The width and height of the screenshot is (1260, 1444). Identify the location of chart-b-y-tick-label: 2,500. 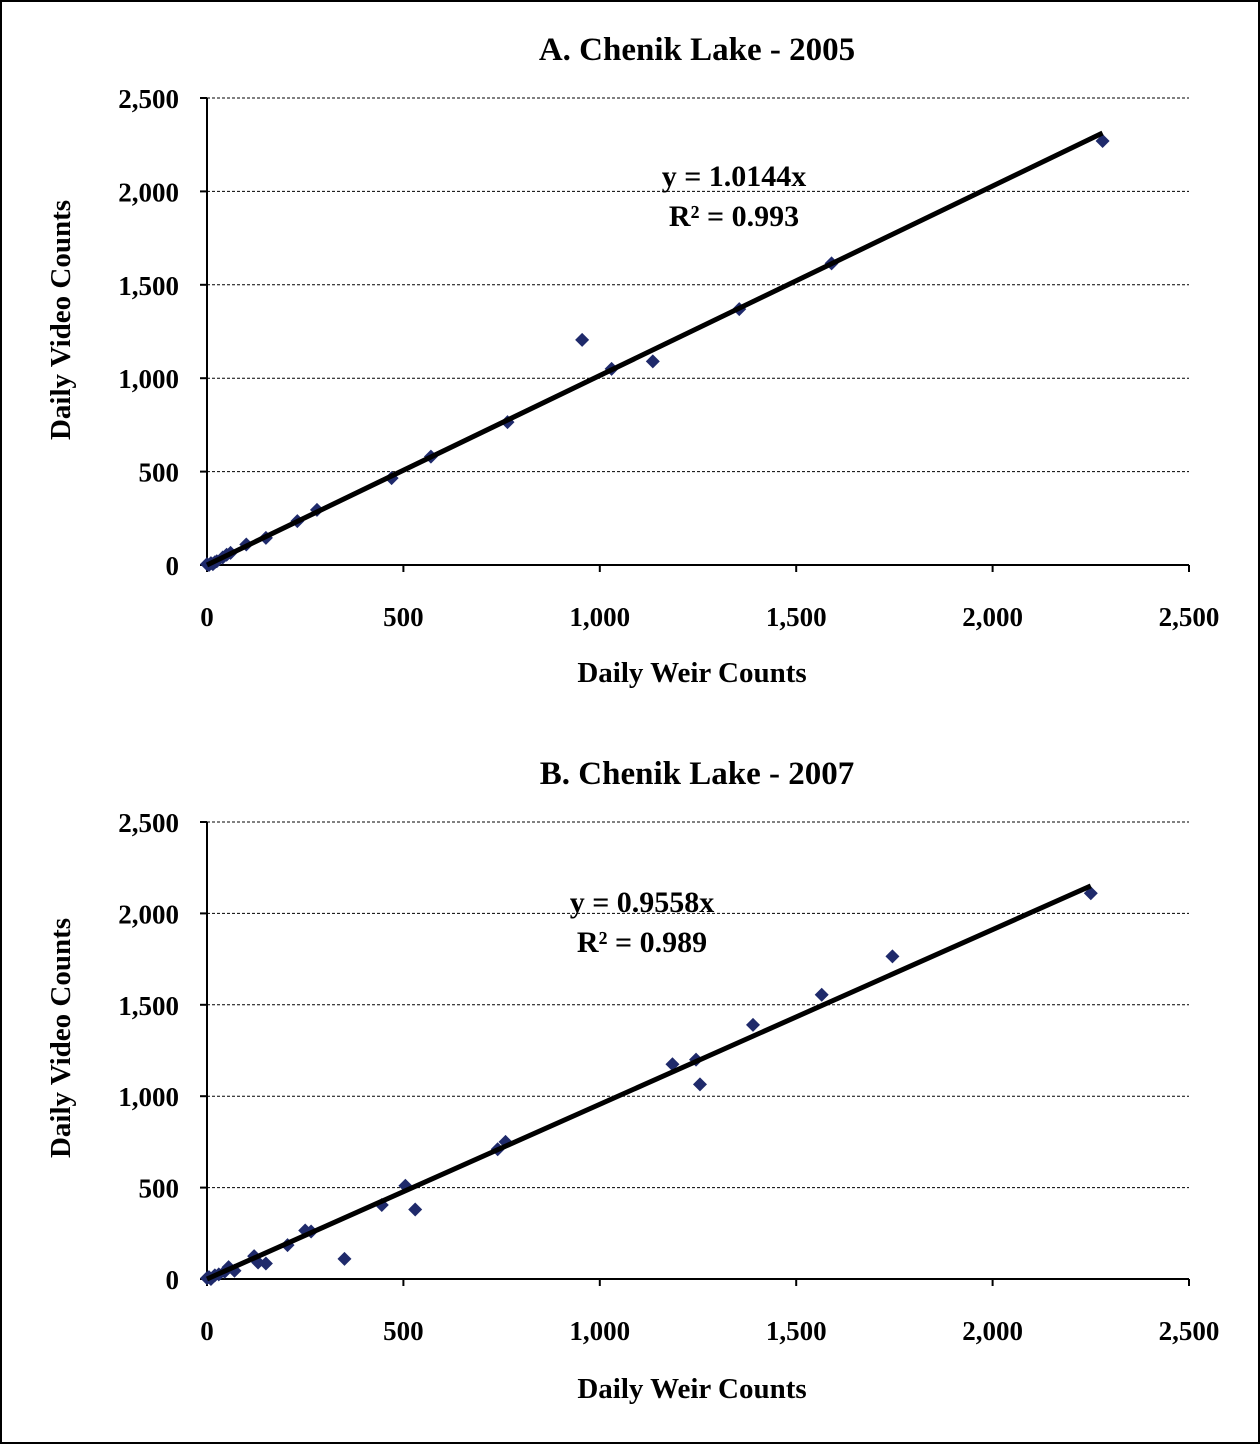
(148, 823).